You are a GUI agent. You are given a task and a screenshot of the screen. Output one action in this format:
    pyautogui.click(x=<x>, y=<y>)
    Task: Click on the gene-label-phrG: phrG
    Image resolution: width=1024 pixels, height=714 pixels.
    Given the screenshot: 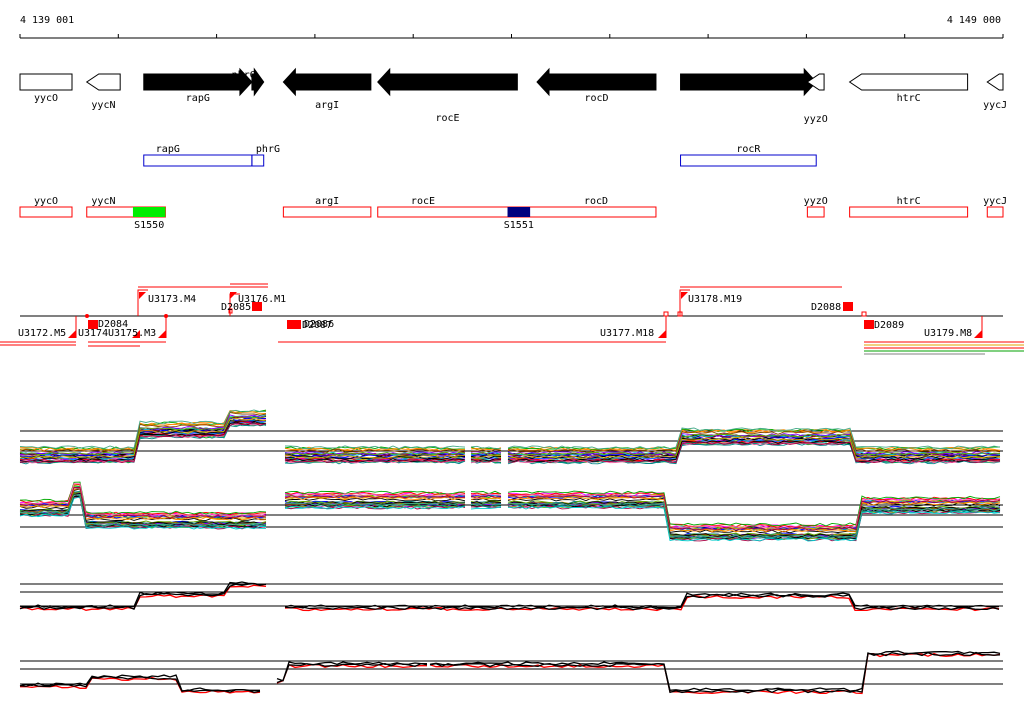 What is the action you would take?
    pyautogui.click(x=244, y=75)
    